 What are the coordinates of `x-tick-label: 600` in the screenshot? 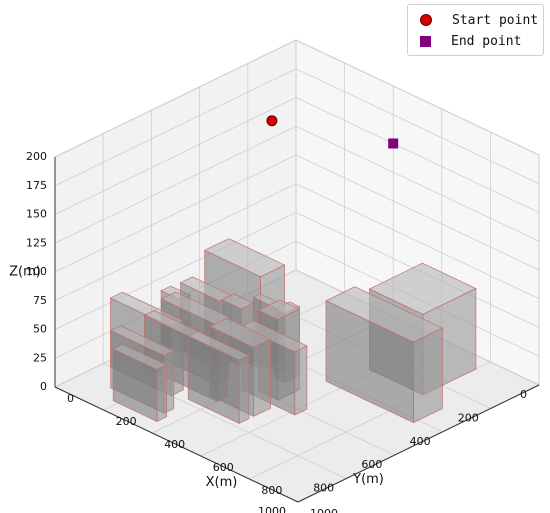 It's located at (223, 467).